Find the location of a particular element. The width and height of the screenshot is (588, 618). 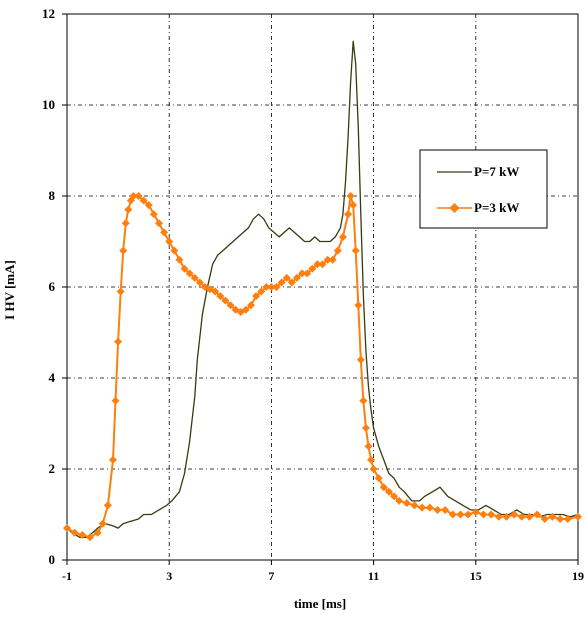

x-axis-label: time [ms] is located at coordinates (320, 603).